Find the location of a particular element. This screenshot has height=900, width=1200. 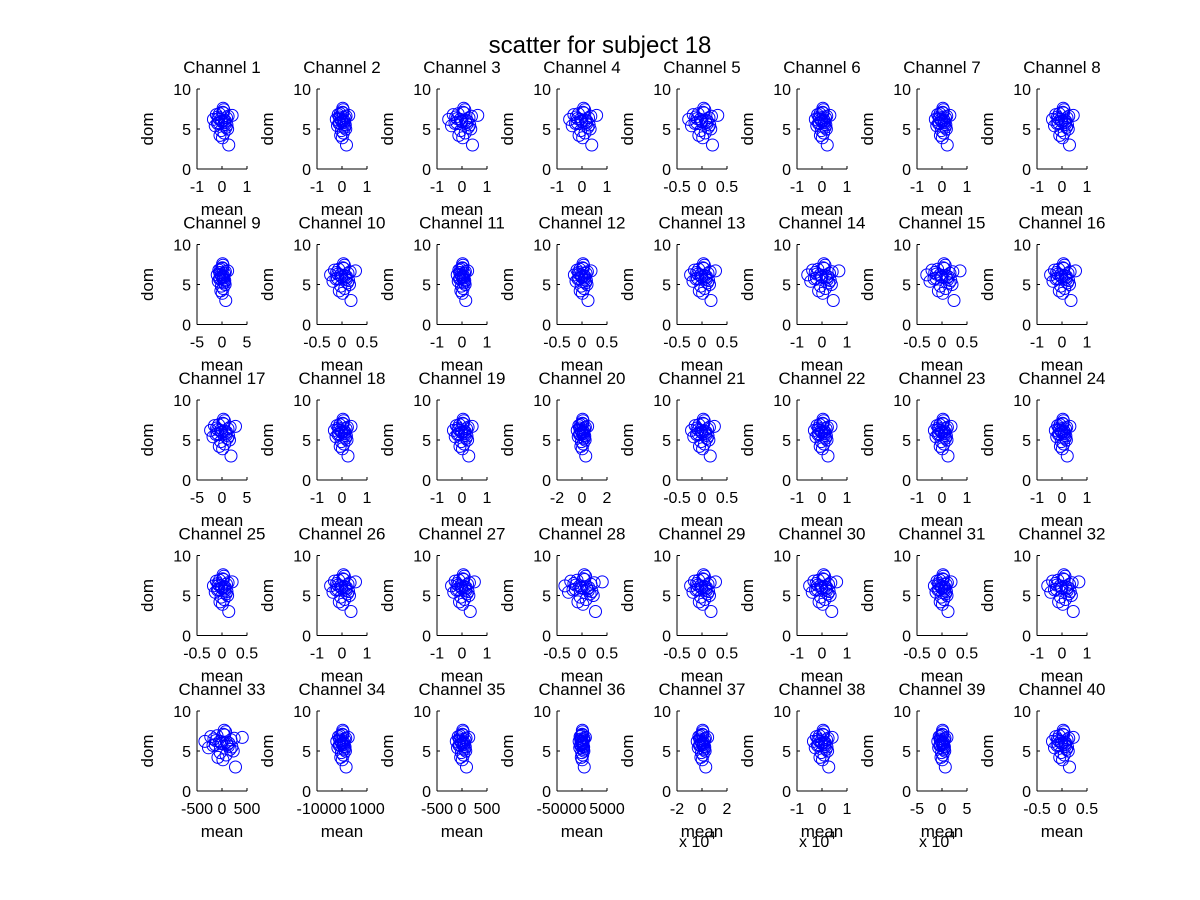

subplot-title: Channel 38 is located at coordinates (822, 689).